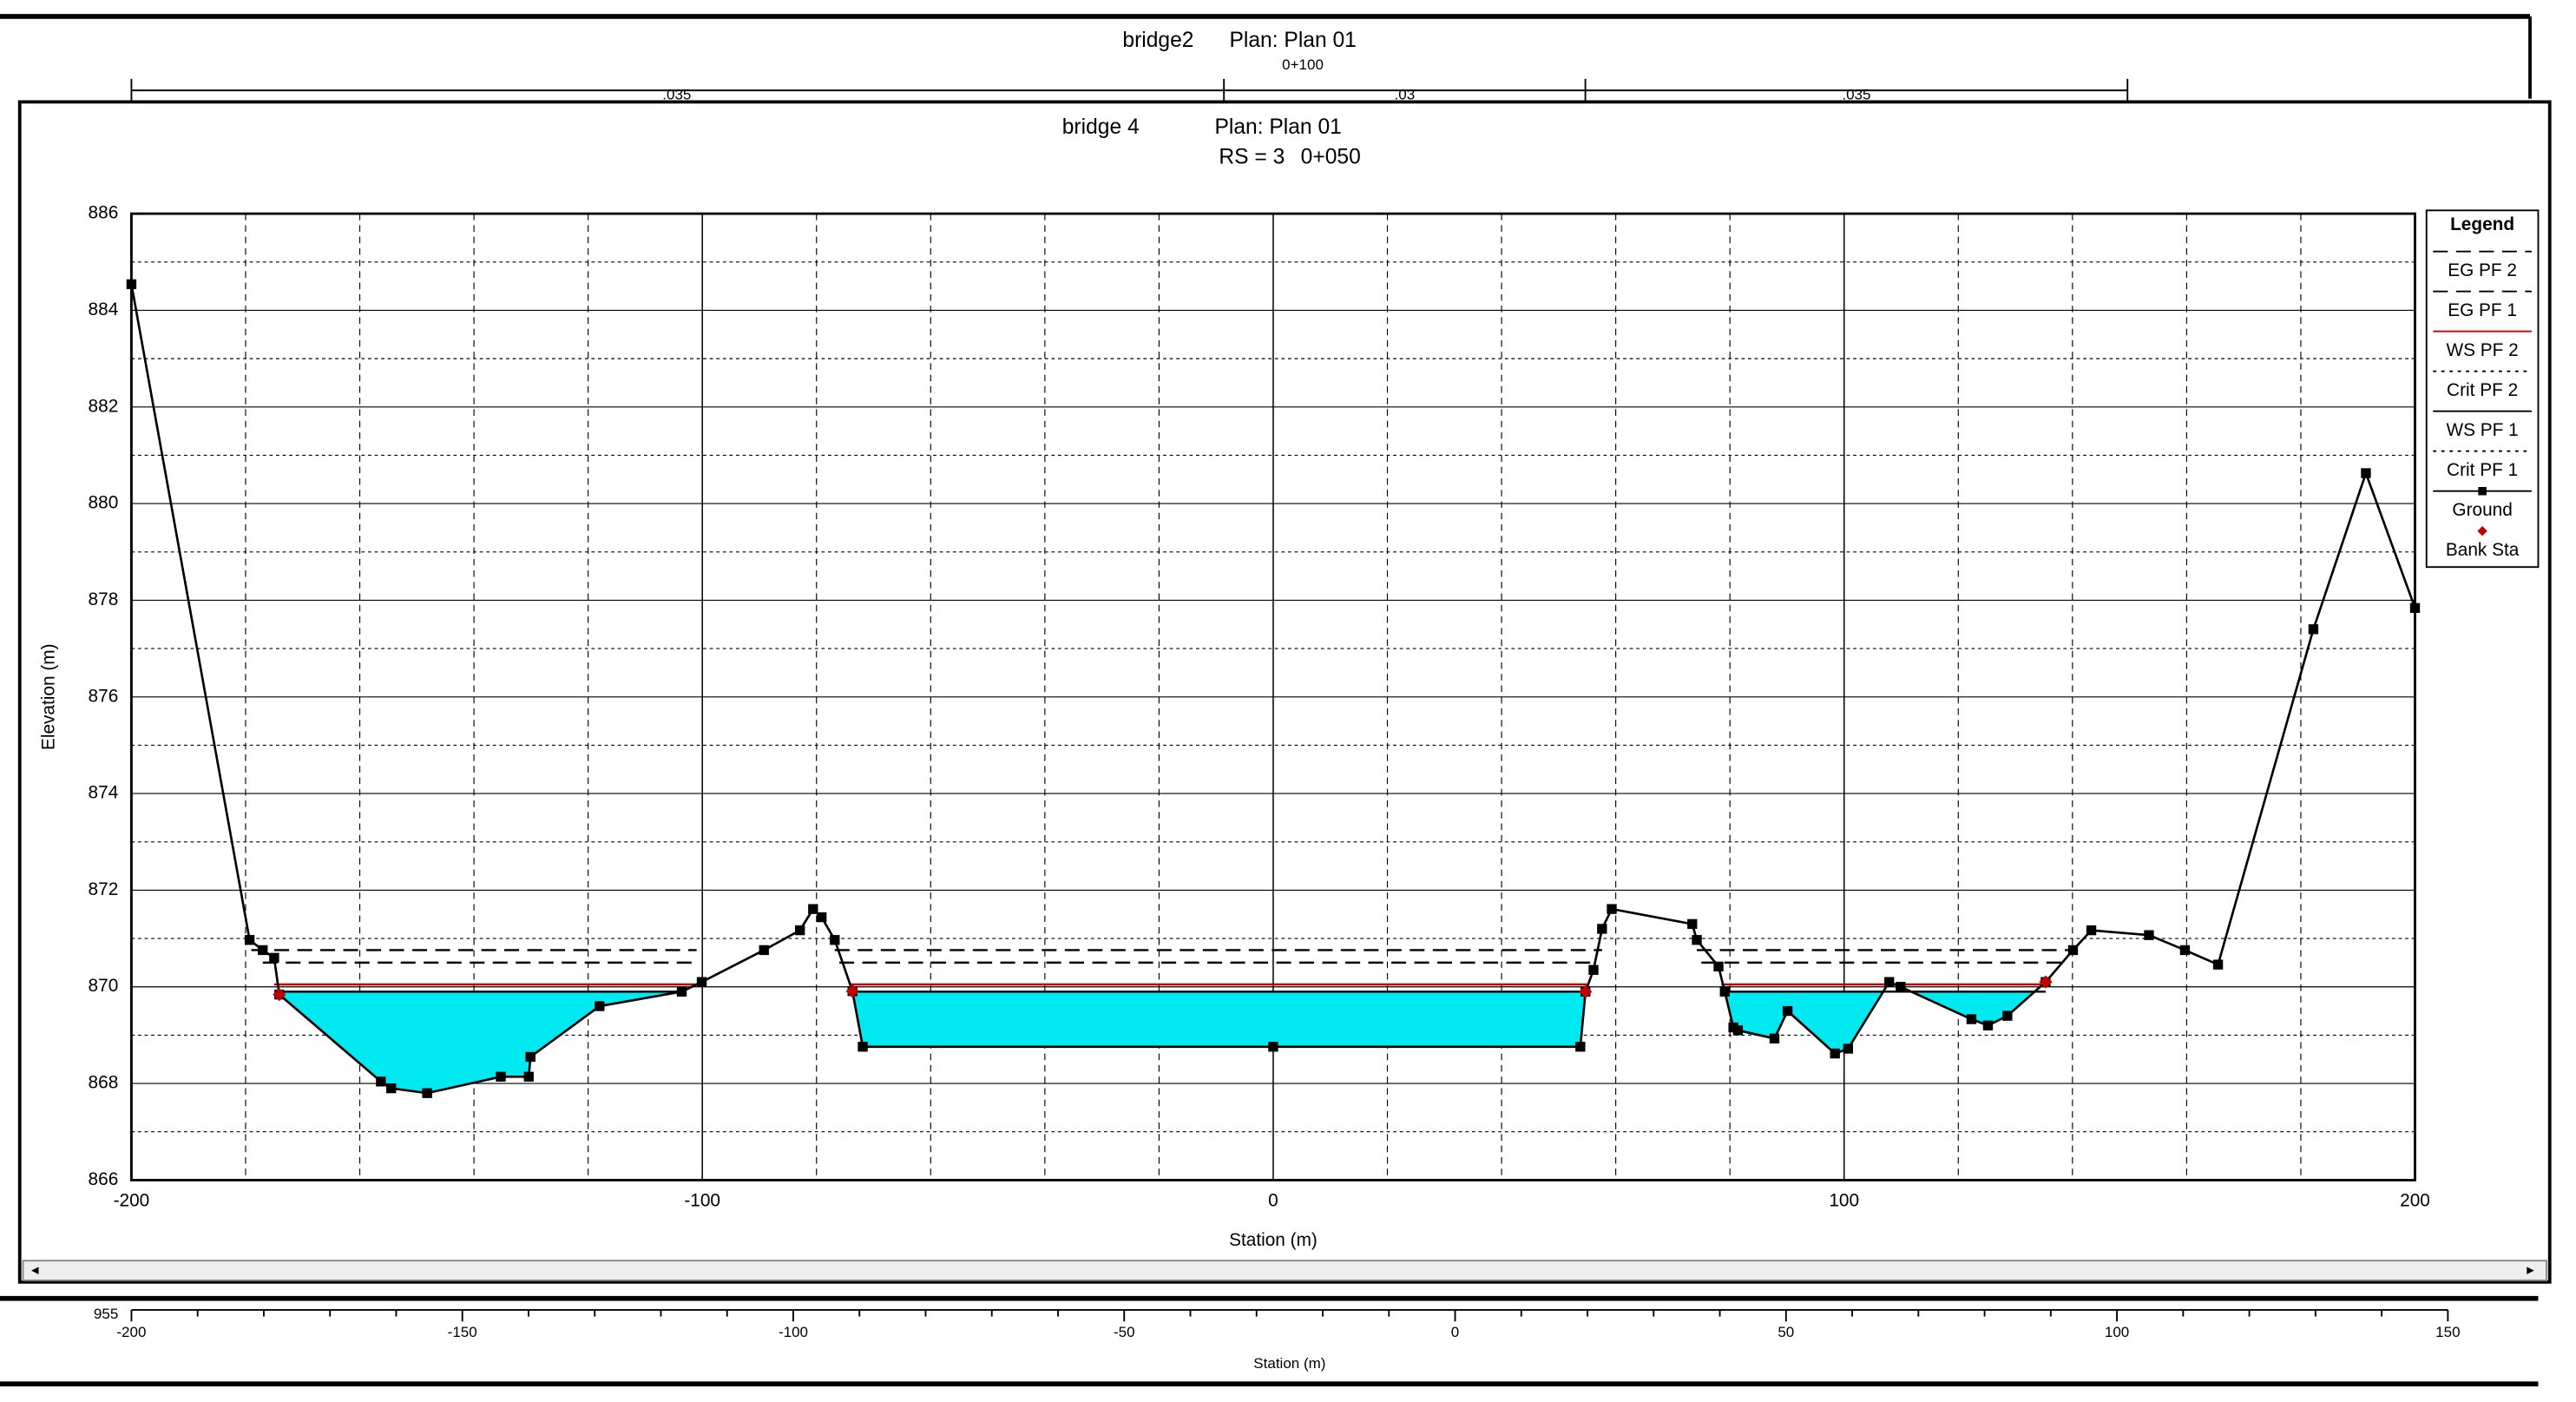 This screenshot has height=1402, width=2576. Describe the element at coordinates (2482, 350) in the screenshot. I see `legend-label: WS PF 2` at that location.